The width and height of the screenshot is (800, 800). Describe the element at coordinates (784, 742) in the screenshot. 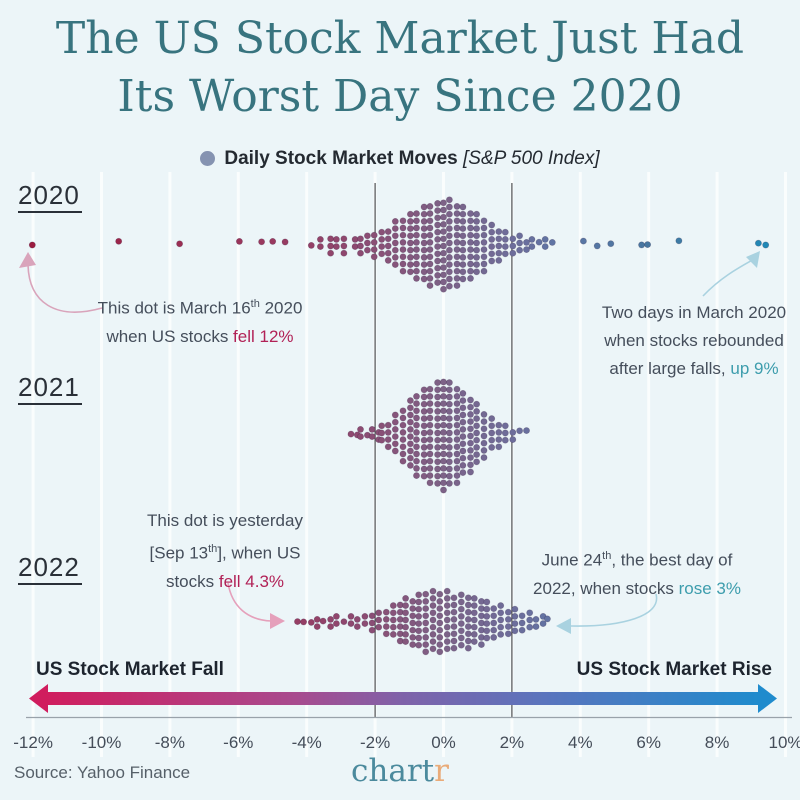

I see `axis-tick-10pct: 10%` at that location.